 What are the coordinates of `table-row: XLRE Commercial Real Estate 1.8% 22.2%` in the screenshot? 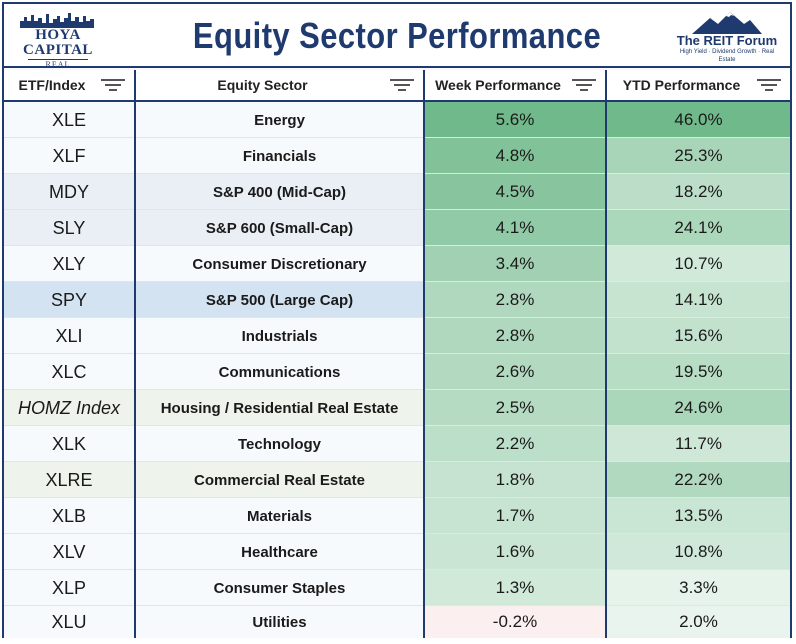 It's located at (397, 480).